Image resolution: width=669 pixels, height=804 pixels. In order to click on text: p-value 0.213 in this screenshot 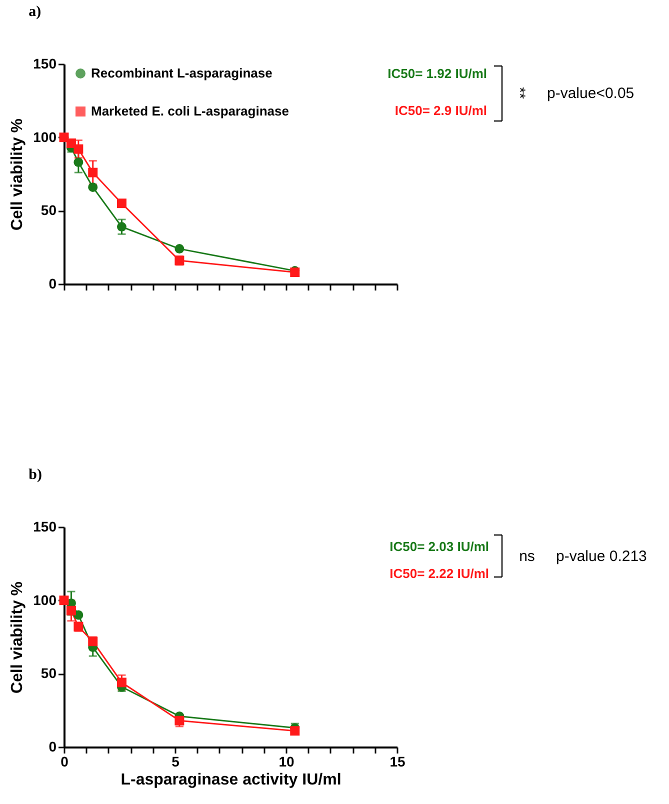, I will do `click(601, 556)`.